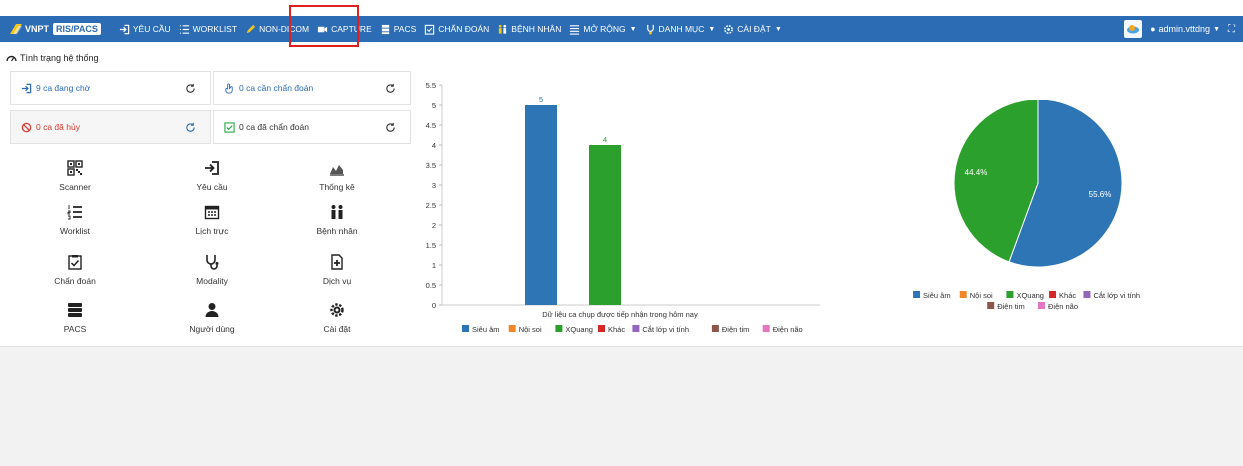  What do you see at coordinates (398, 29) in the screenshot?
I see `nav-pacs: PACS` at bounding box center [398, 29].